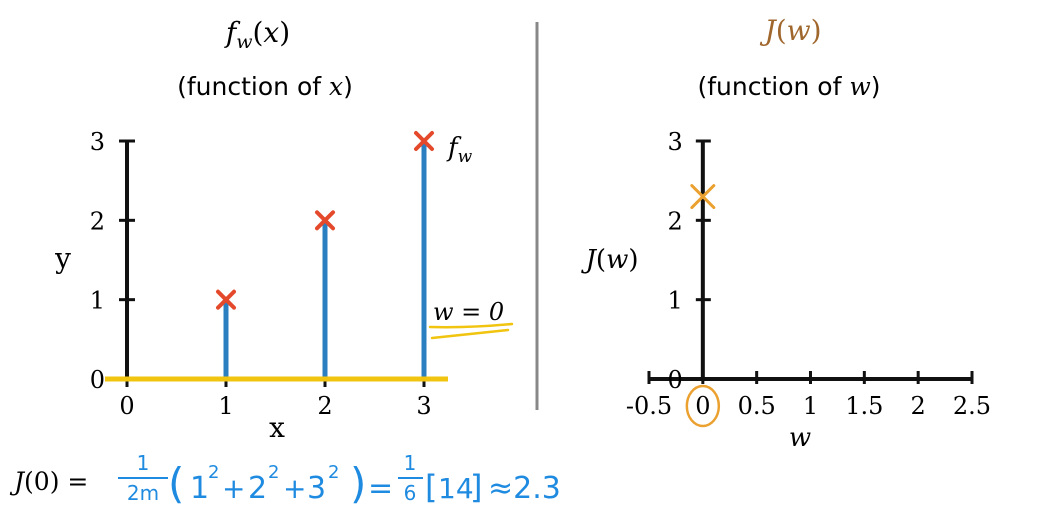  I want to click on right-x-tick-label: 2, so click(918, 406).